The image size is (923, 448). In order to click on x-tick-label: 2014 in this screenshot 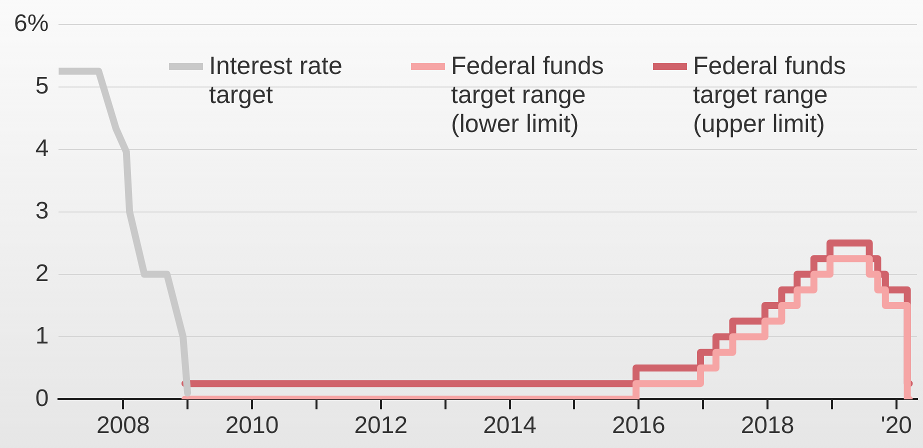, I will do `click(509, 426)`.